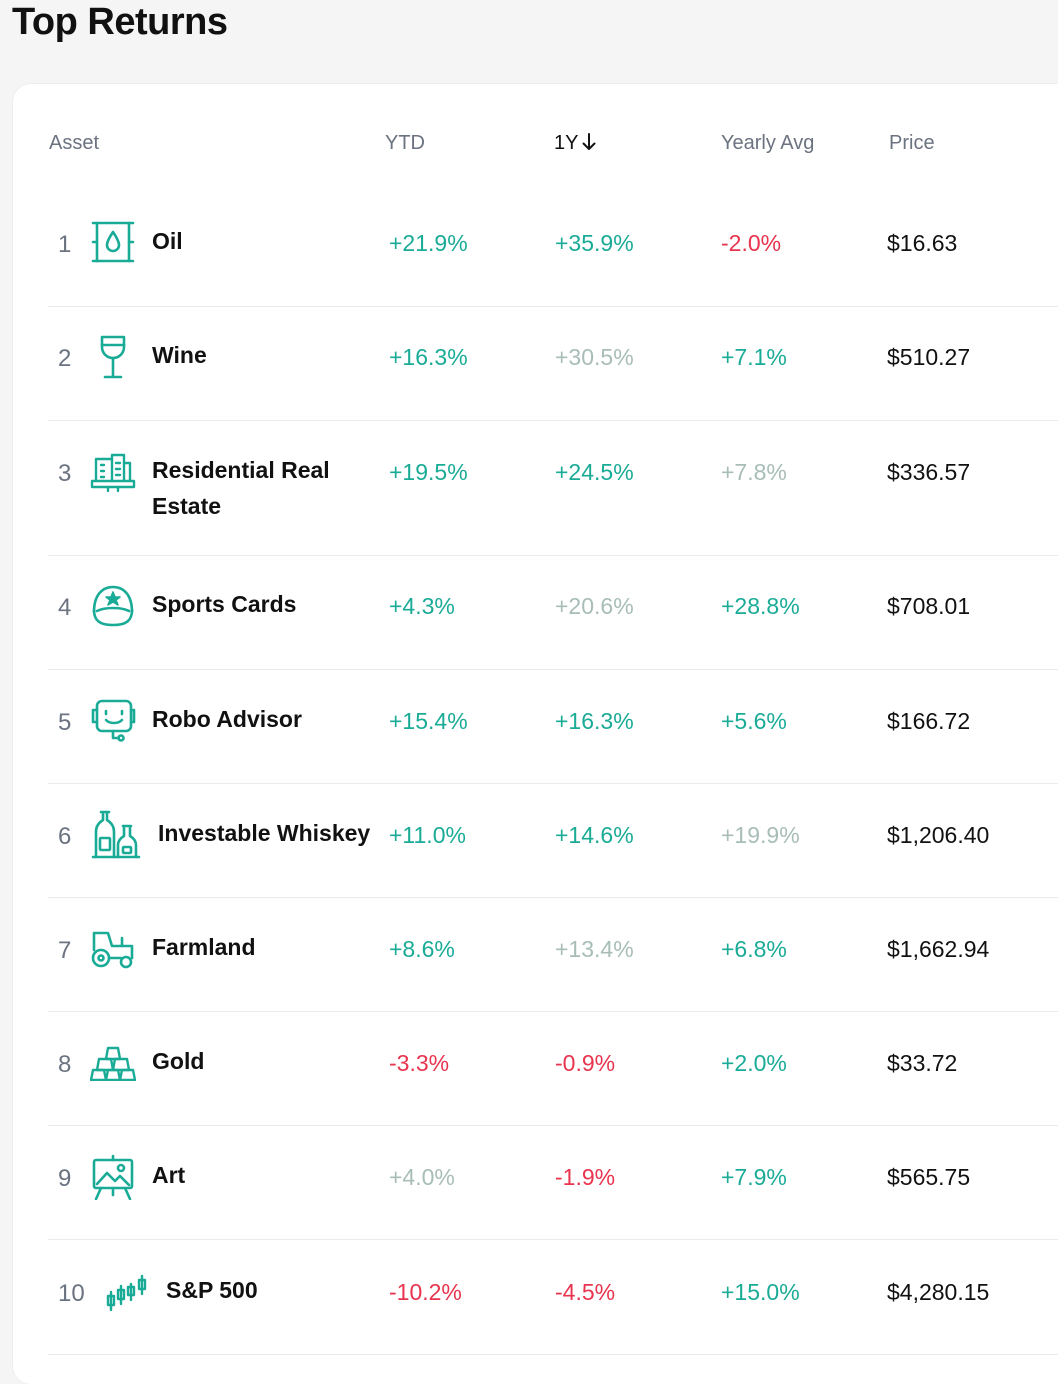 This screenshot has height=1384, width=1058. Describe the element at coordinates (422, 1177) in the screenshot. I see `ytd-return: +4.0%` at that location.